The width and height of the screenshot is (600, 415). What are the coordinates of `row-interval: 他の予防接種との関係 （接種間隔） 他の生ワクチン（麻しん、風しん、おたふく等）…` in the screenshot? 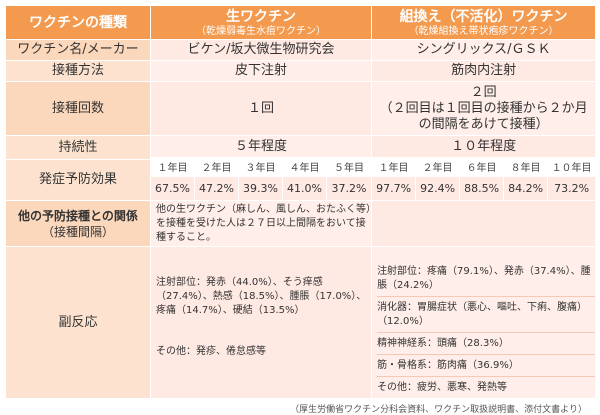 It's located at (301, 223).